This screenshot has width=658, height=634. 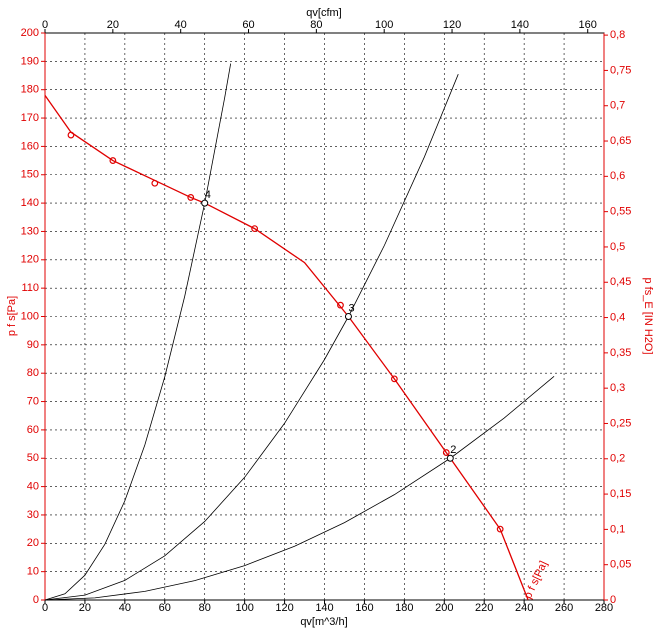 I want to click on x2-tick-label: 120, so click(x=452, y=25).